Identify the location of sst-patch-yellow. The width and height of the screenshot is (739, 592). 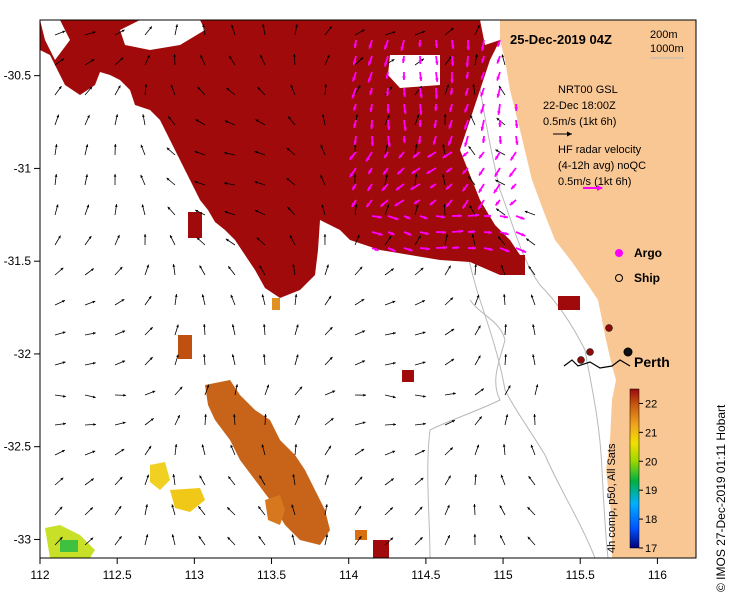
(187, 500).